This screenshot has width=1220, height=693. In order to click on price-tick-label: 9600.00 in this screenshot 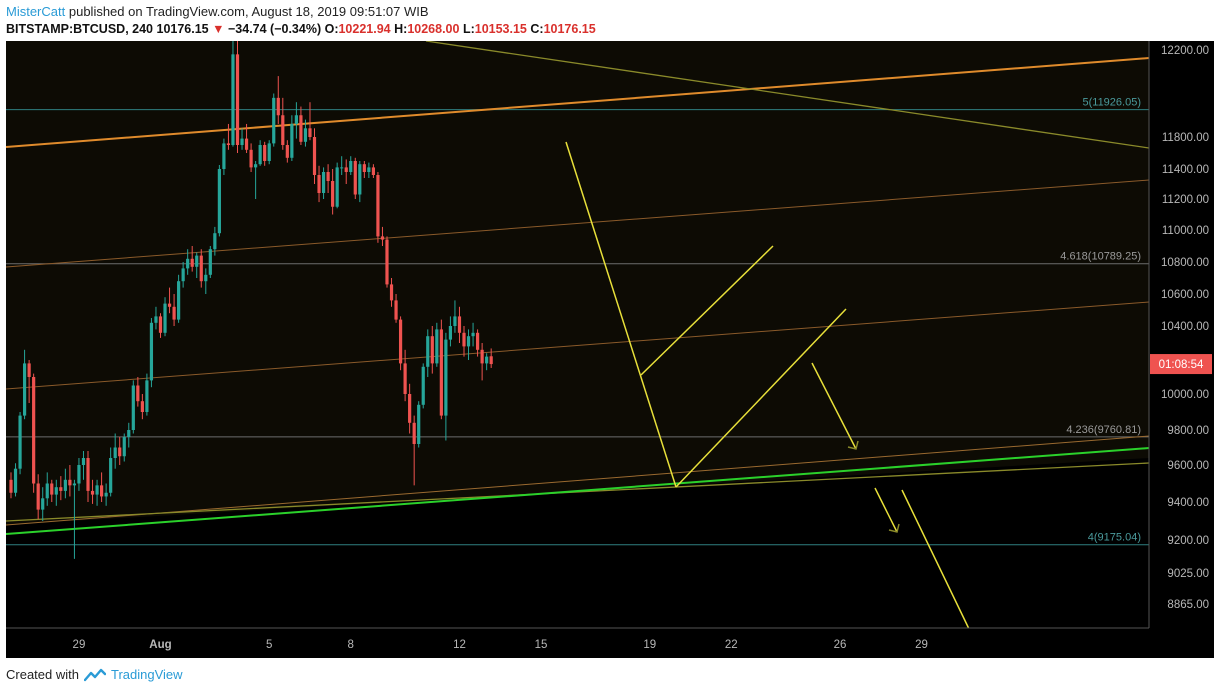, I will do `click(1188, 466)`.